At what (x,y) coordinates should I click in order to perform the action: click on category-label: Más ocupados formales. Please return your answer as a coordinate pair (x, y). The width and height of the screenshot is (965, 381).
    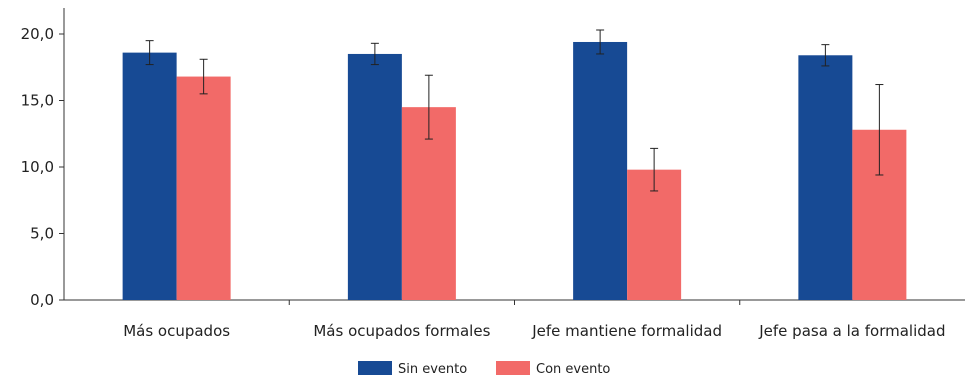
    Looking at the image, I should click on (401, 331).